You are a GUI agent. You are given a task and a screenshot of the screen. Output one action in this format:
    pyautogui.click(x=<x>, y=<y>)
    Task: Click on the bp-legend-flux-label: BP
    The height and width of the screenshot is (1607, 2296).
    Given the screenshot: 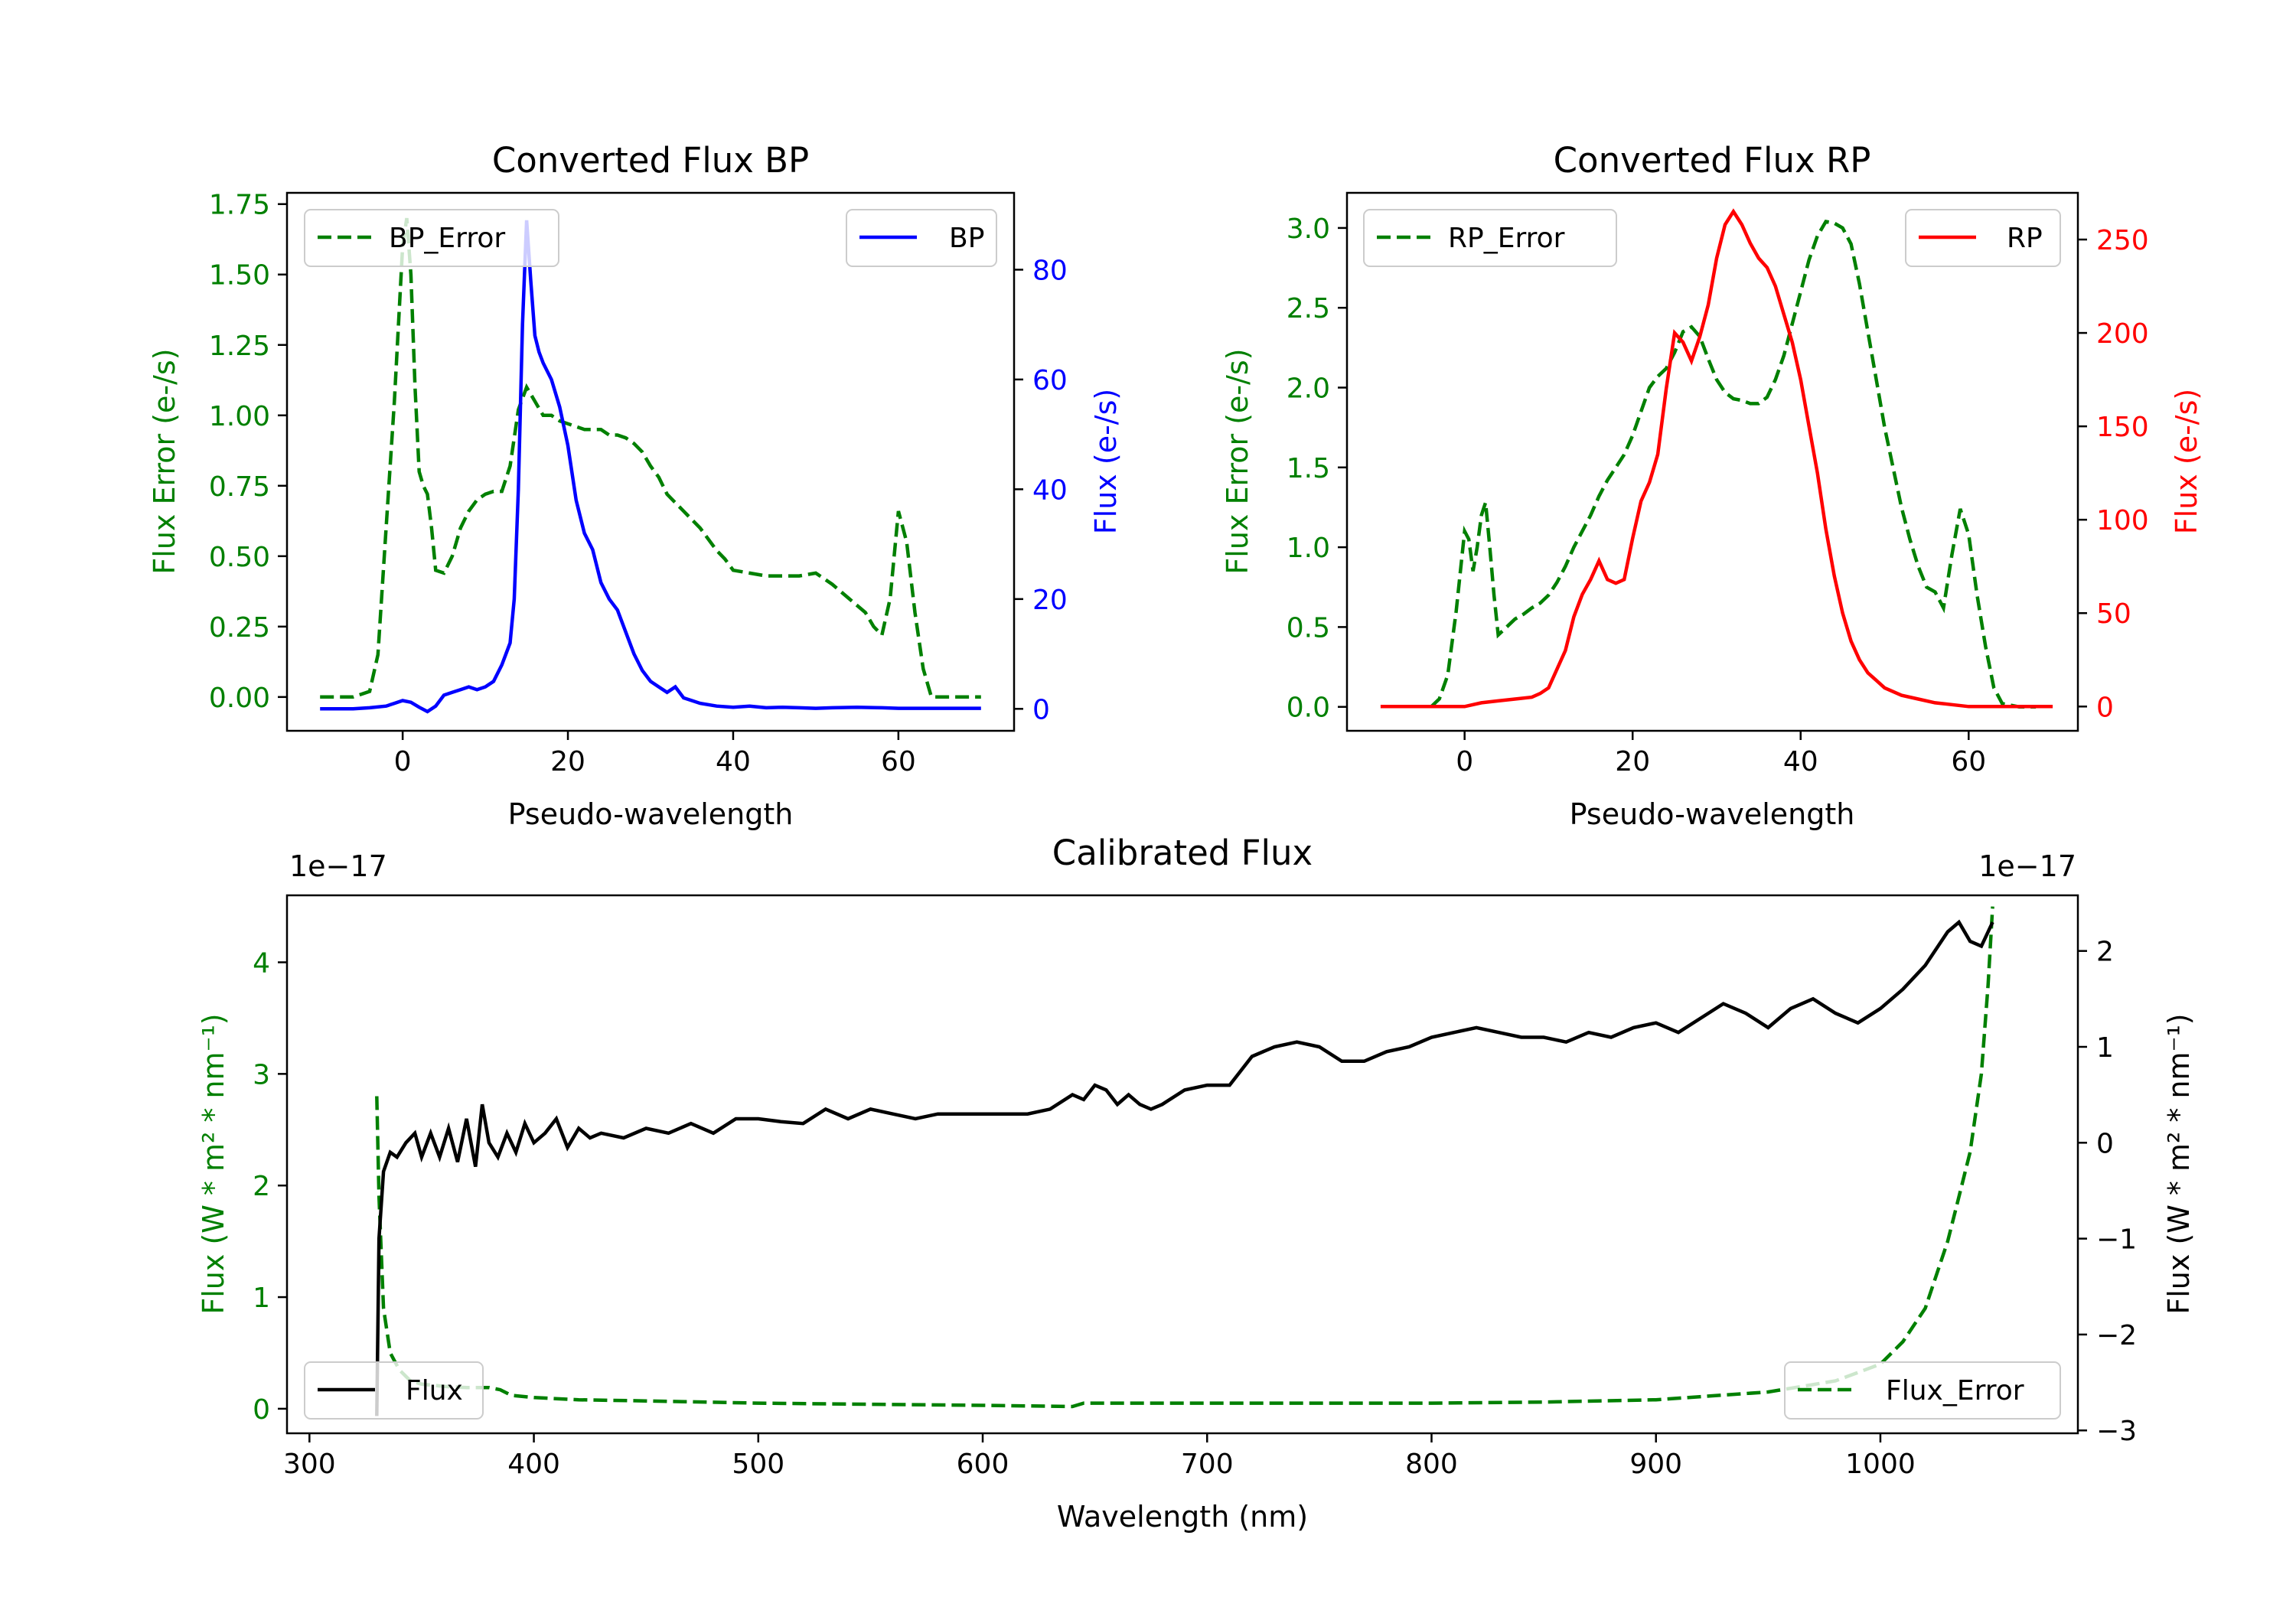 What is the action you would take?
    pyautogui.click(x=966, y=239)
    